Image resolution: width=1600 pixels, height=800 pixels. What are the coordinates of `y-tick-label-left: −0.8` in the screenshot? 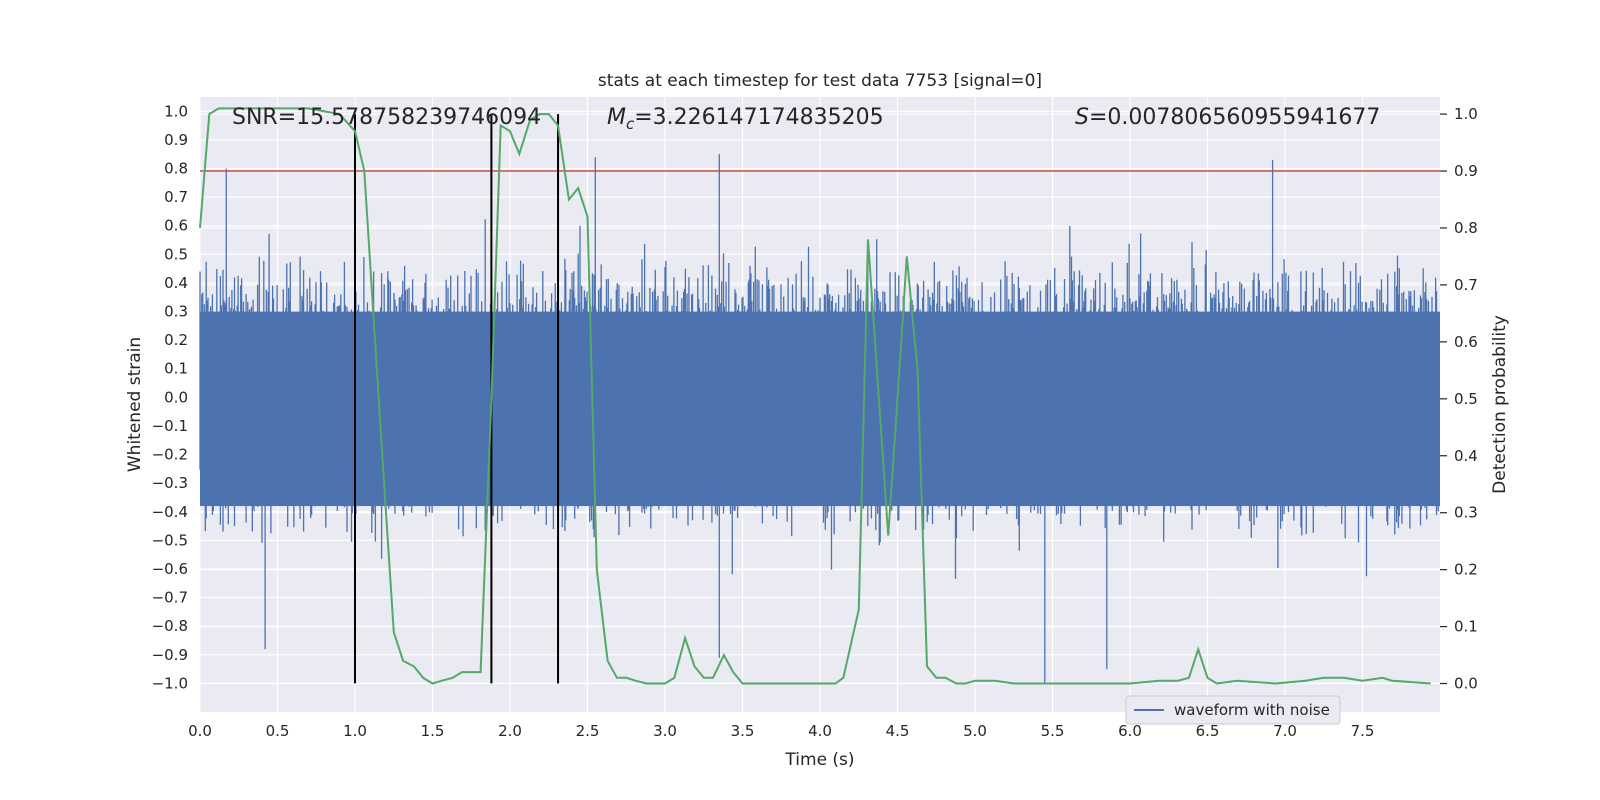 It's located at (170, 626).